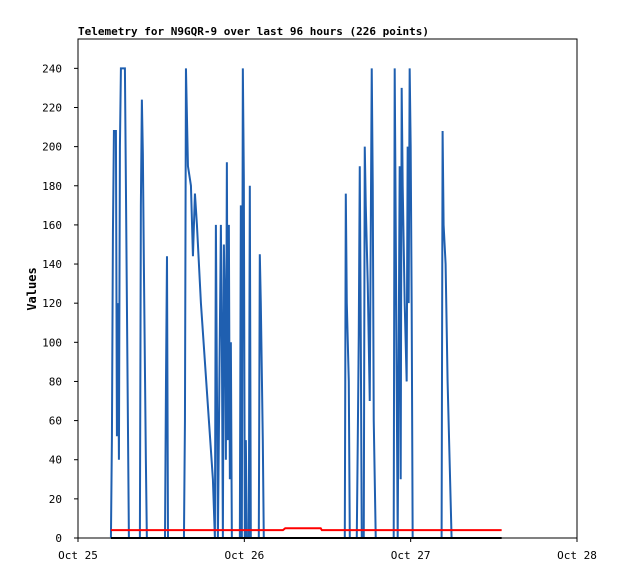 This screenshot has height=579, width=618. I want to click on y-tick-label: 80, so click(55, 381).